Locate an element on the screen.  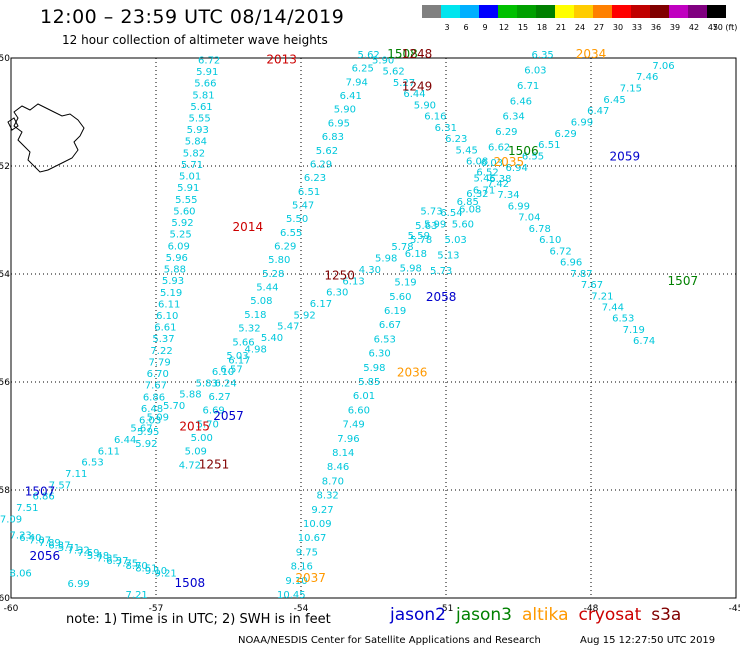
pass-label-jason3: 1506 is located at coordinates (523, 151).